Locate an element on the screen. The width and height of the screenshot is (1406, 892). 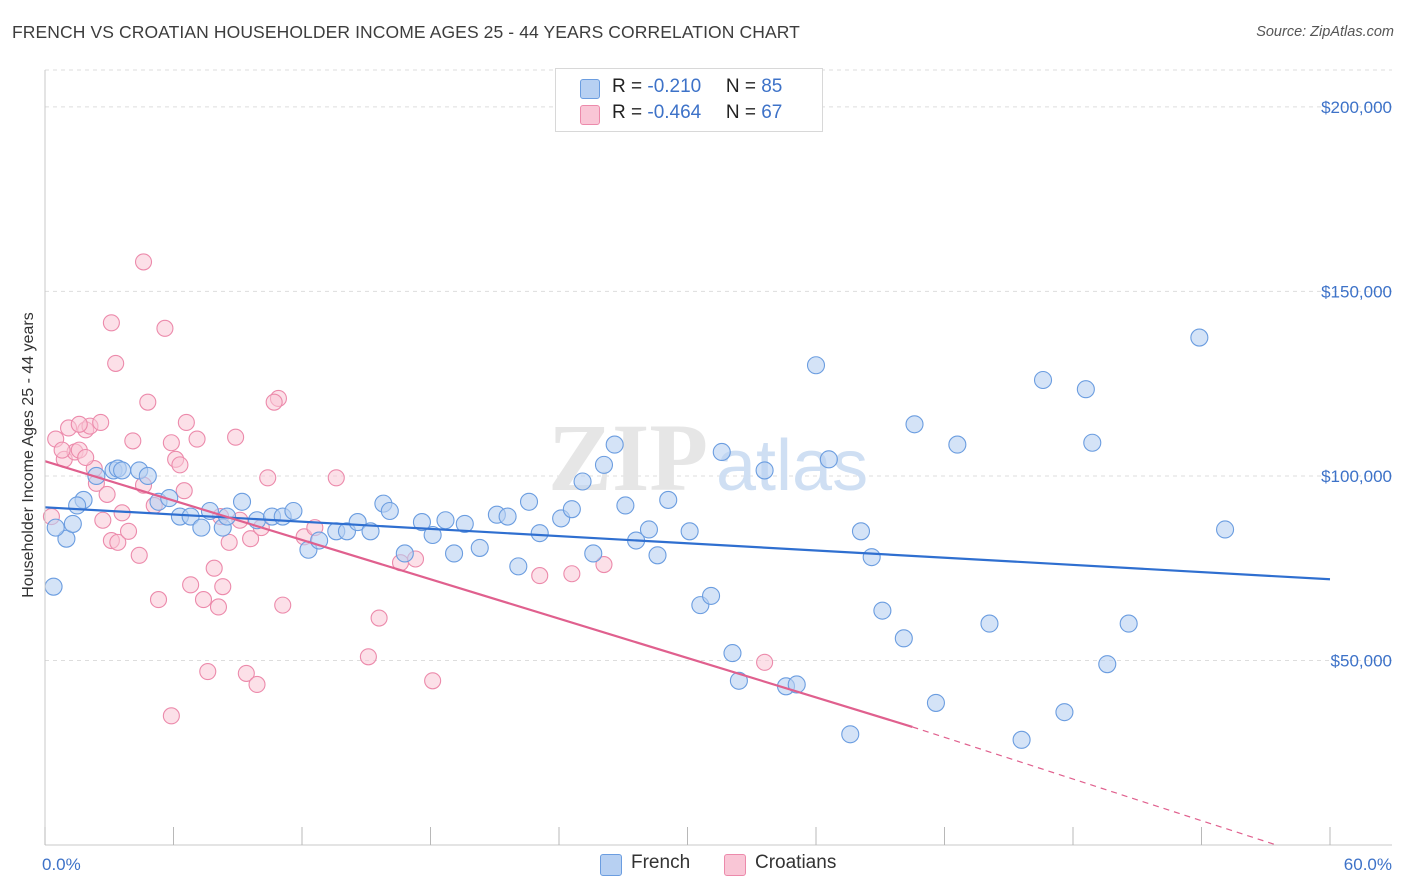
legend-croatian-r-value: -0.464 is located at coordinates (674, 112).